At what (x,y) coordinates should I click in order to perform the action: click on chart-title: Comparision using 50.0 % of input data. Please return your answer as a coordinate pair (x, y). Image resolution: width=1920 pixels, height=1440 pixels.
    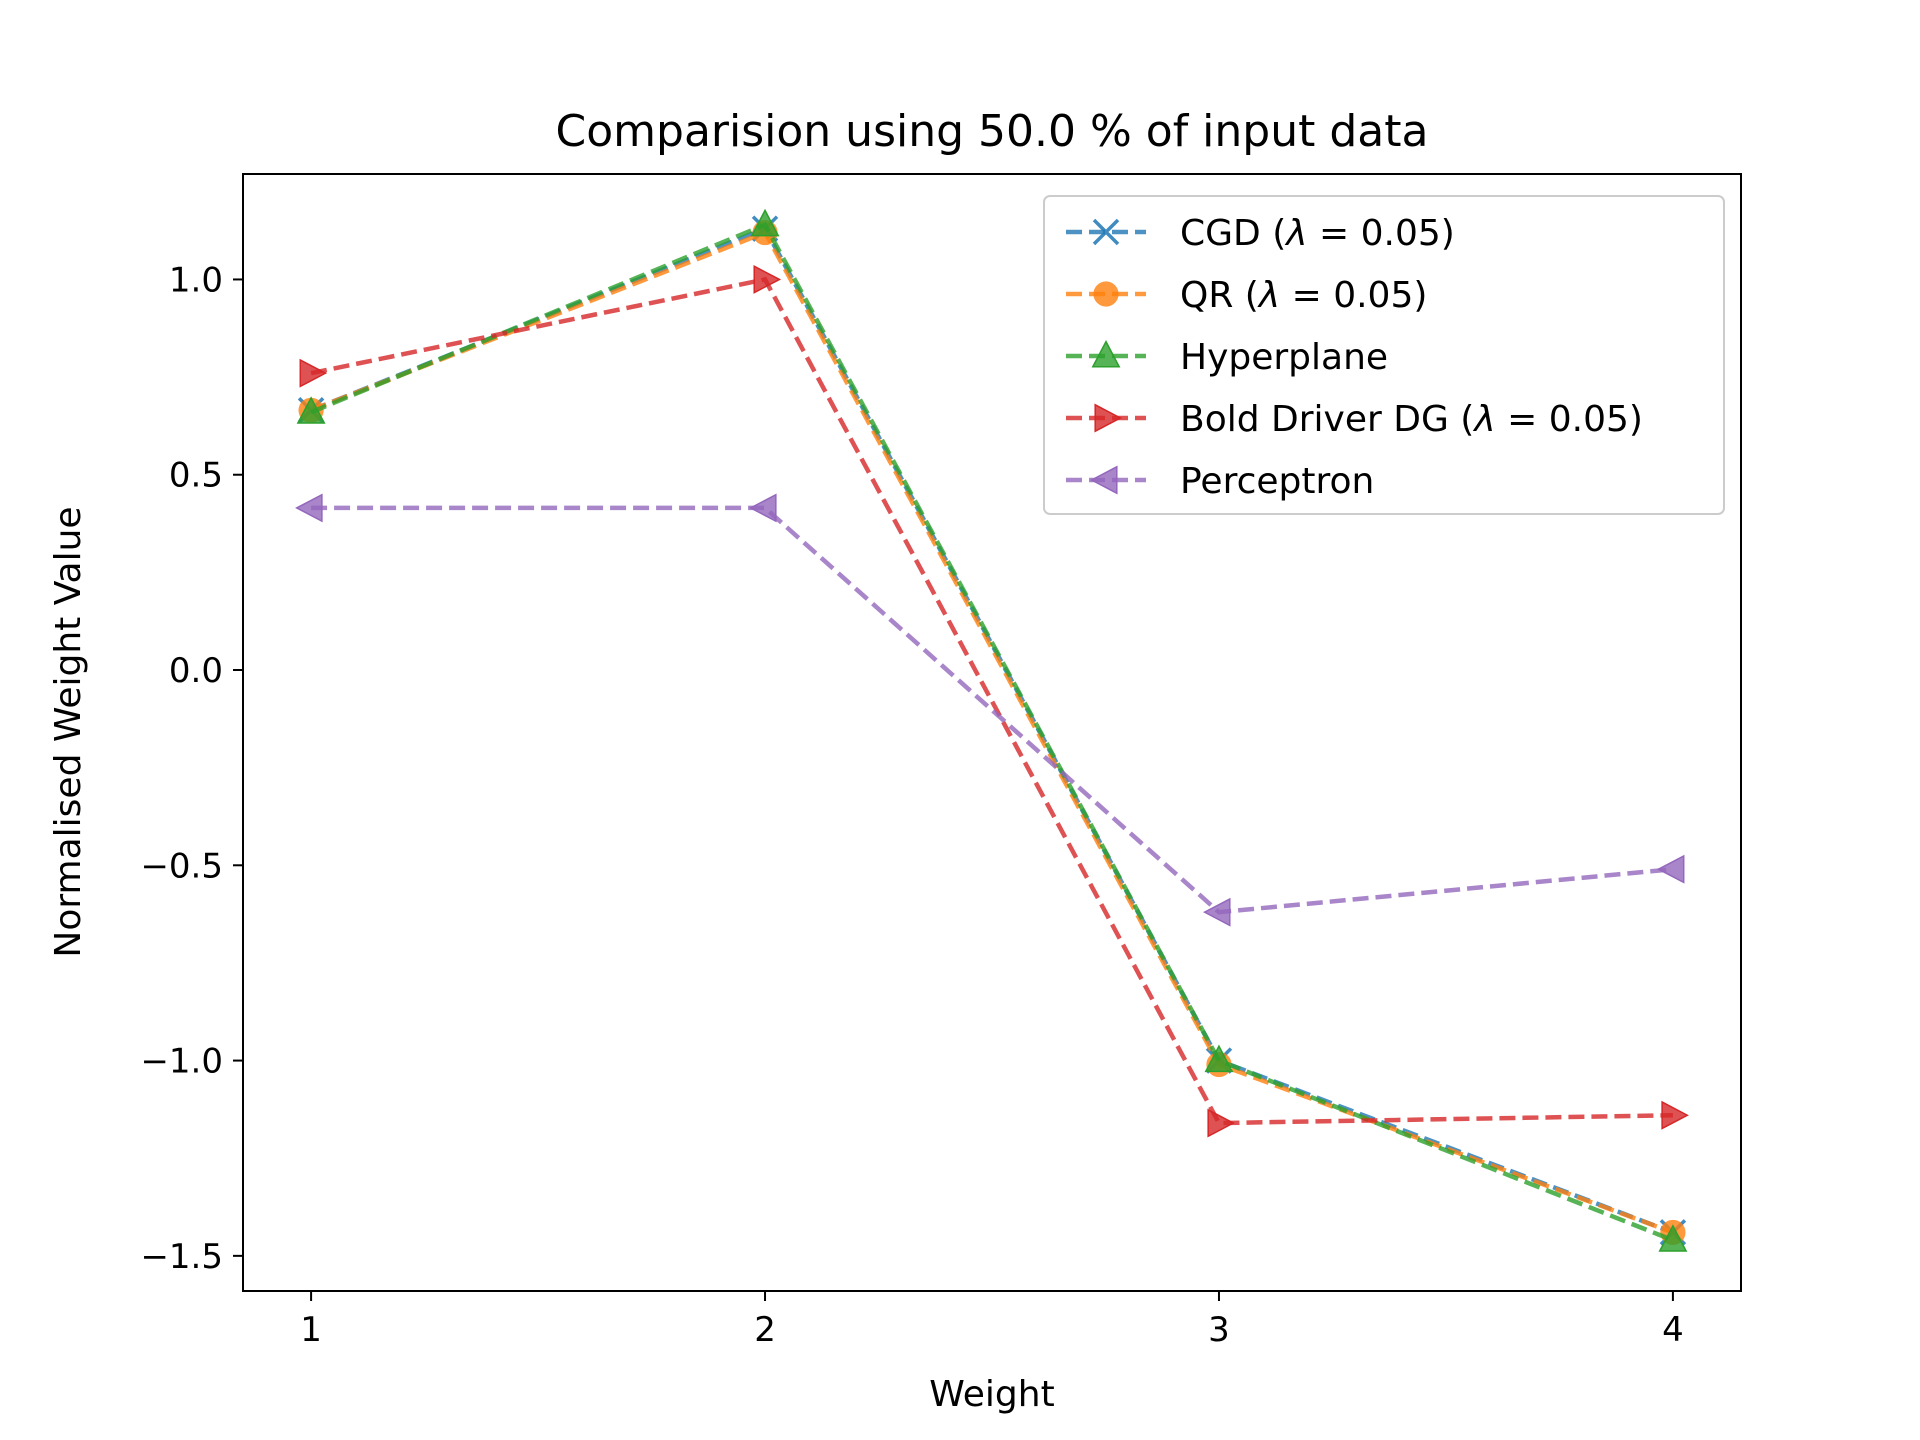
    Looking at the image, I should click on (992, 131).